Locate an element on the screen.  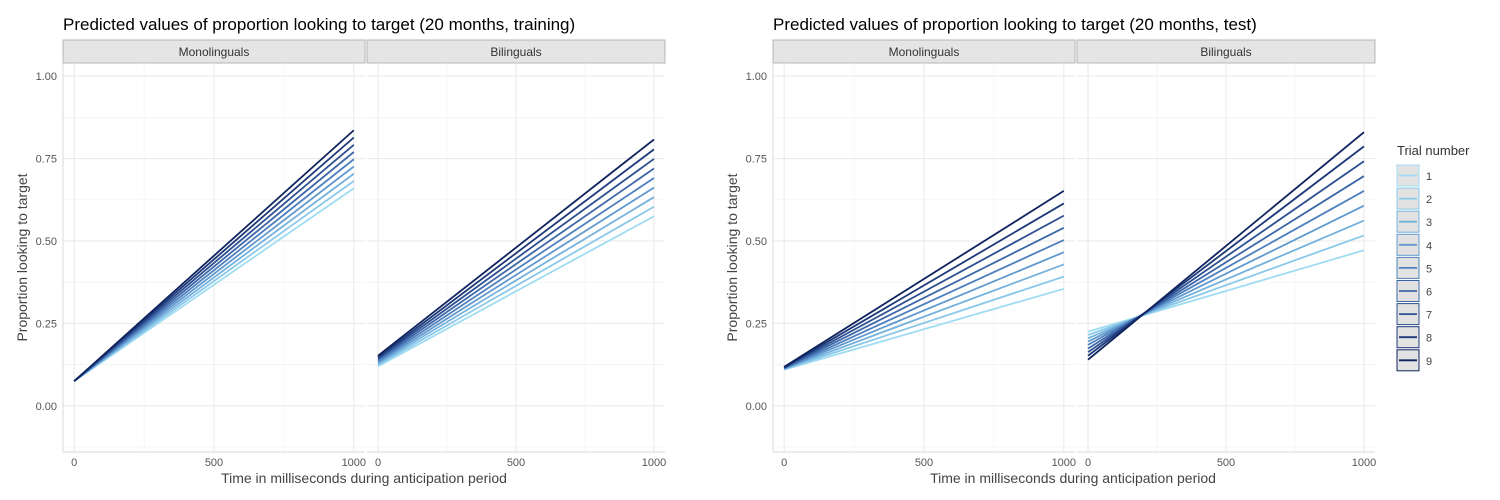
legend-key-trial-8: 8 is located at coordinates (1414, 337).